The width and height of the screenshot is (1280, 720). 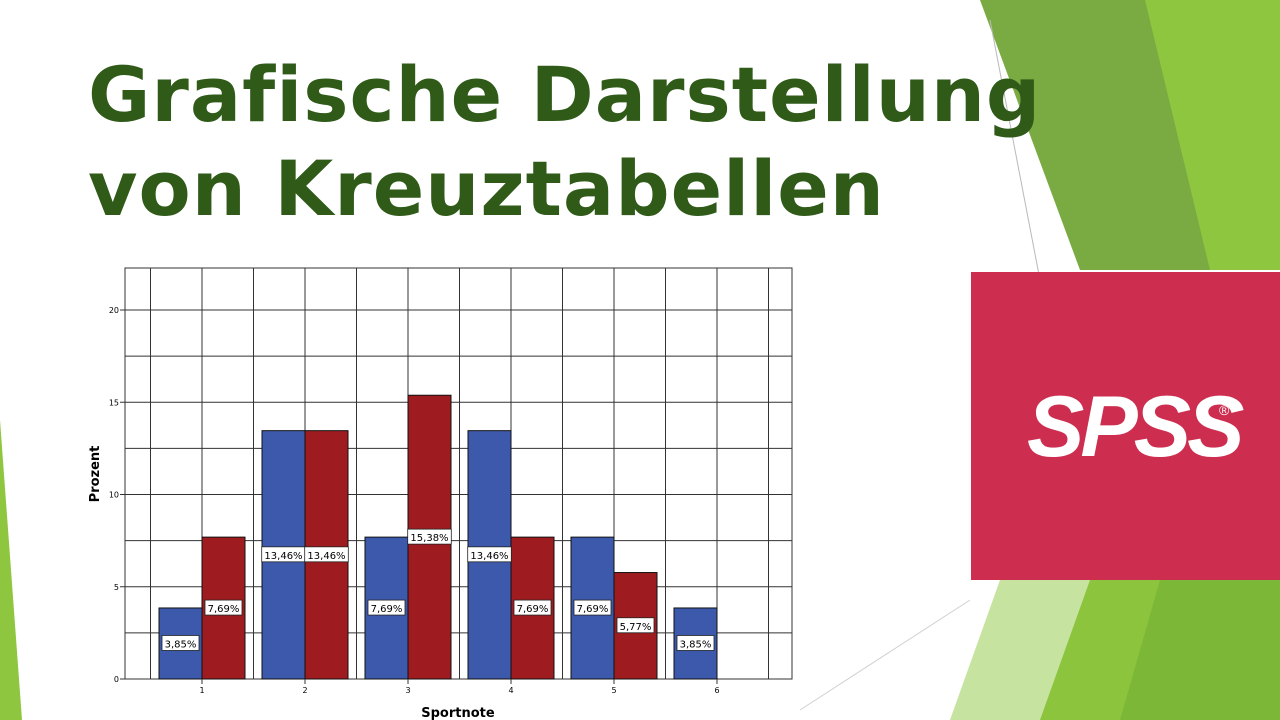 I want to click on x-tick-label: 3, so click(x=407, y=690).